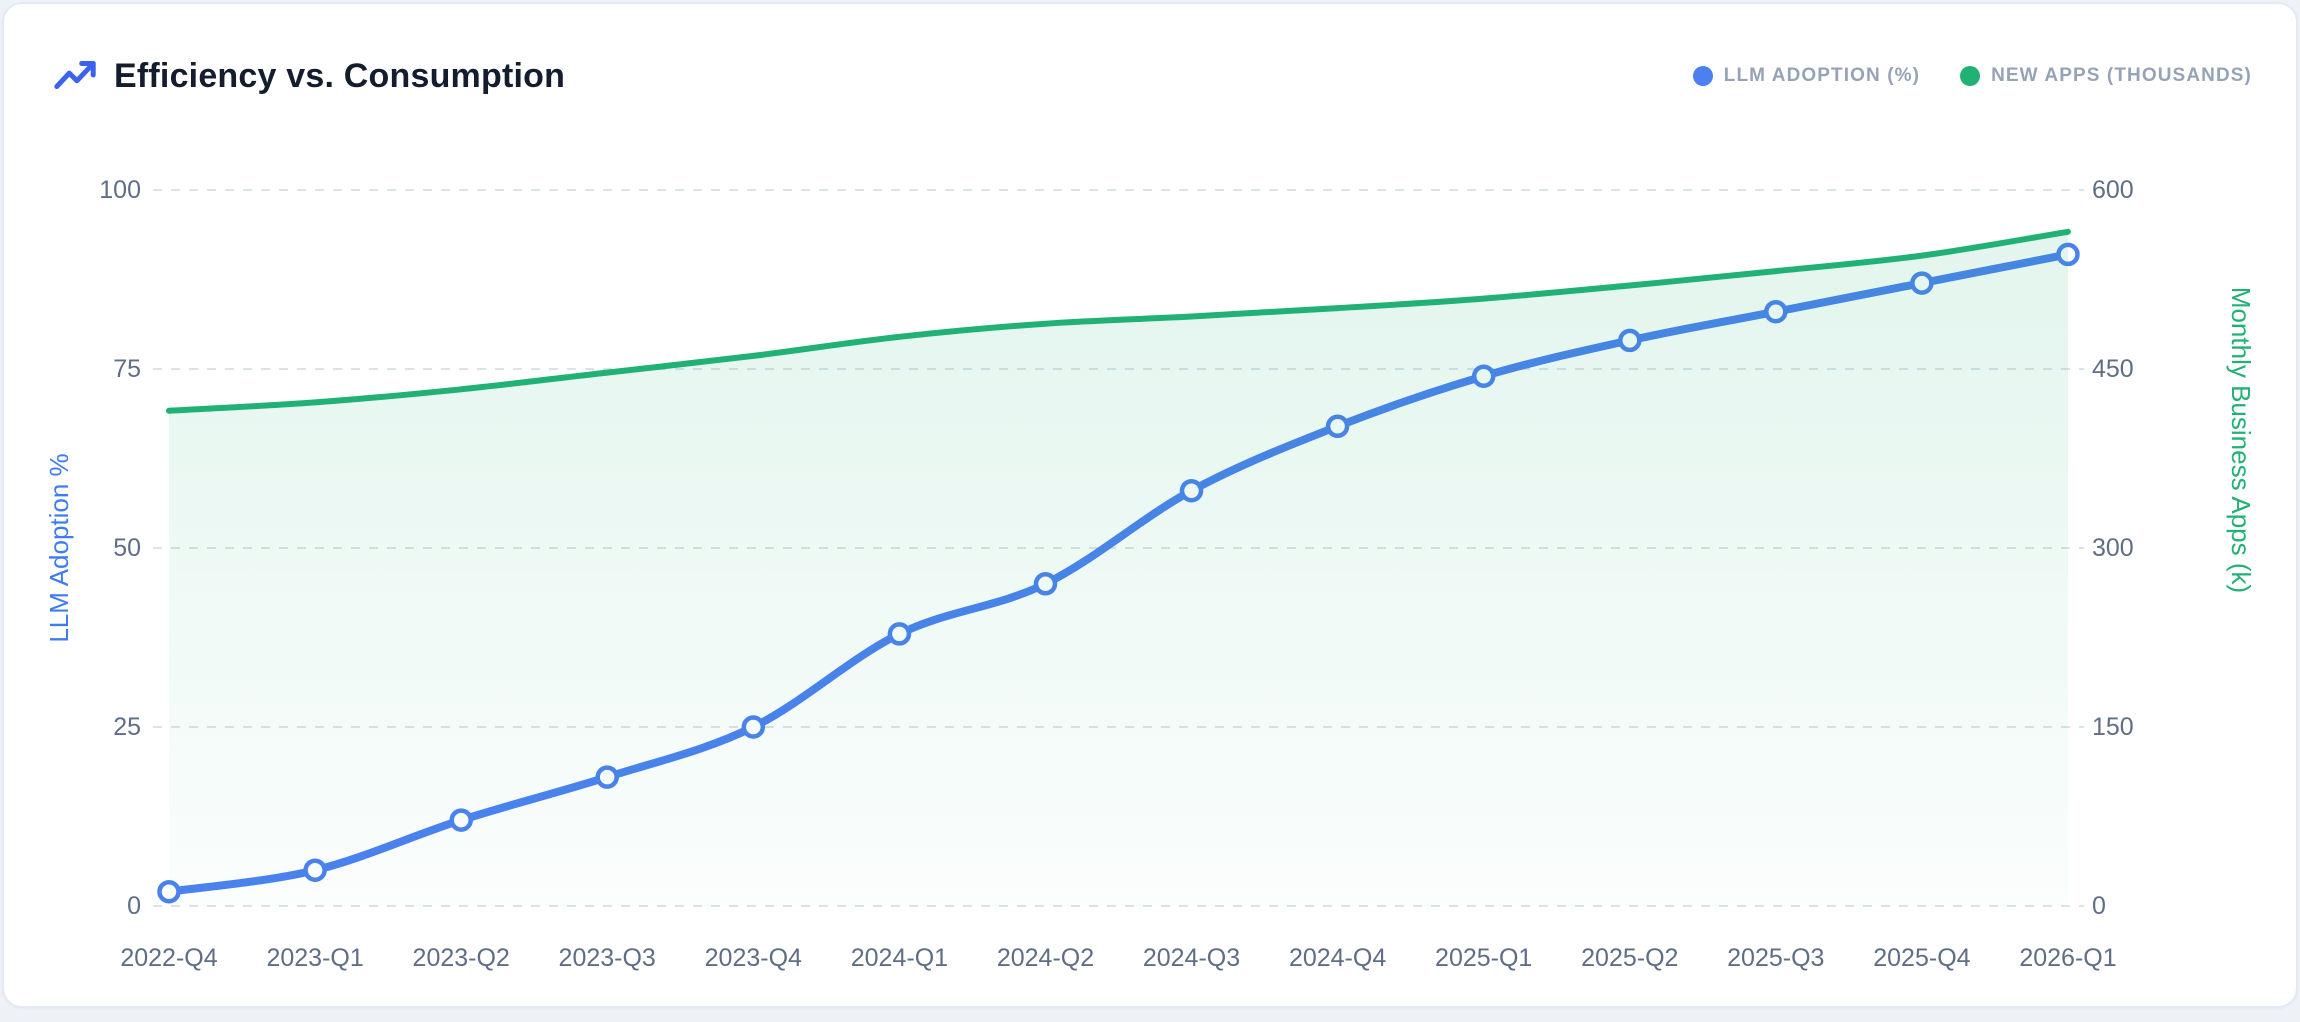 The image size is (2300, 1022). Describe the element at coordinates (75, 75) in the screenshot. I see `trending-up-icon` at that location.